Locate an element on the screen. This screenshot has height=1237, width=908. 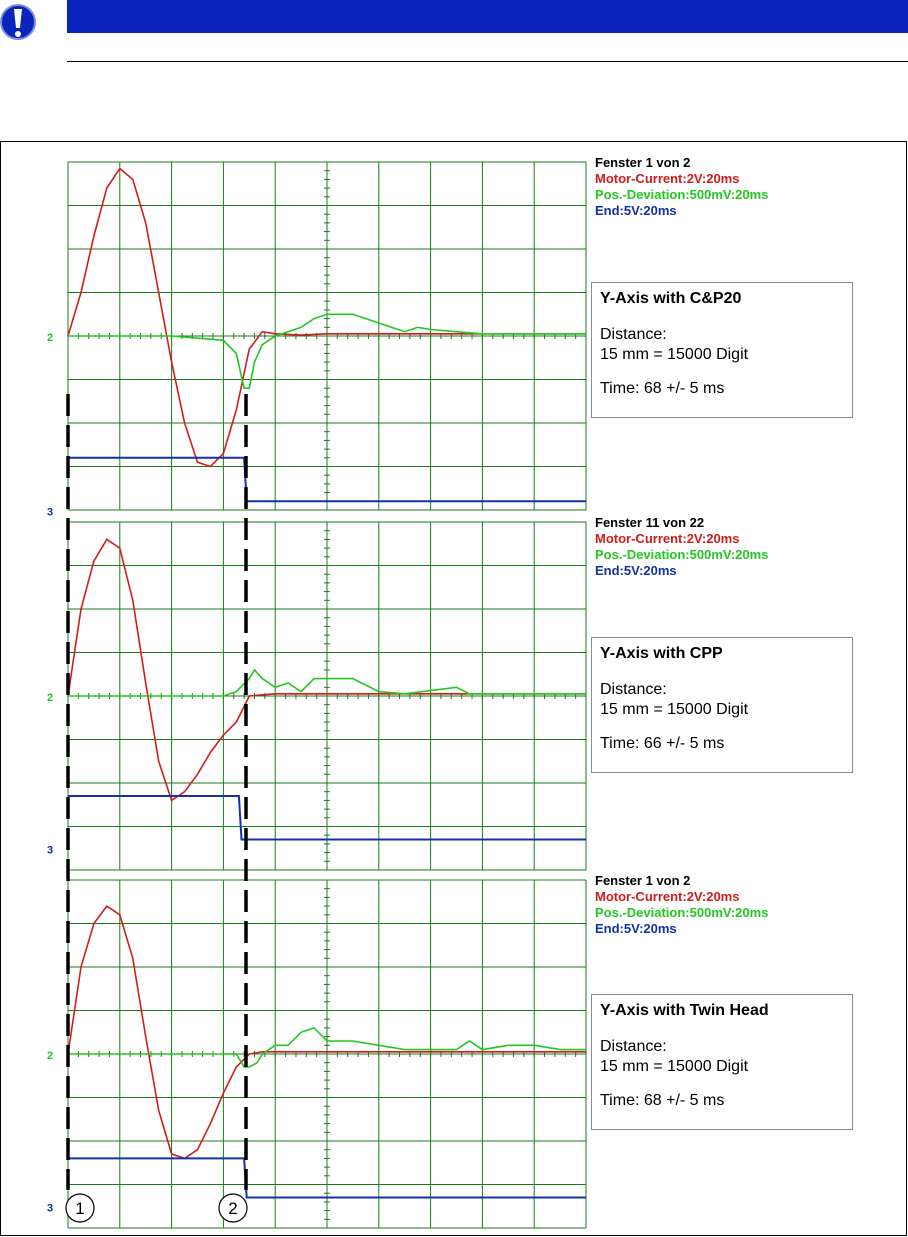
info-box-title: Y-Axis with C&P20 is located at coordinates (671, 298).